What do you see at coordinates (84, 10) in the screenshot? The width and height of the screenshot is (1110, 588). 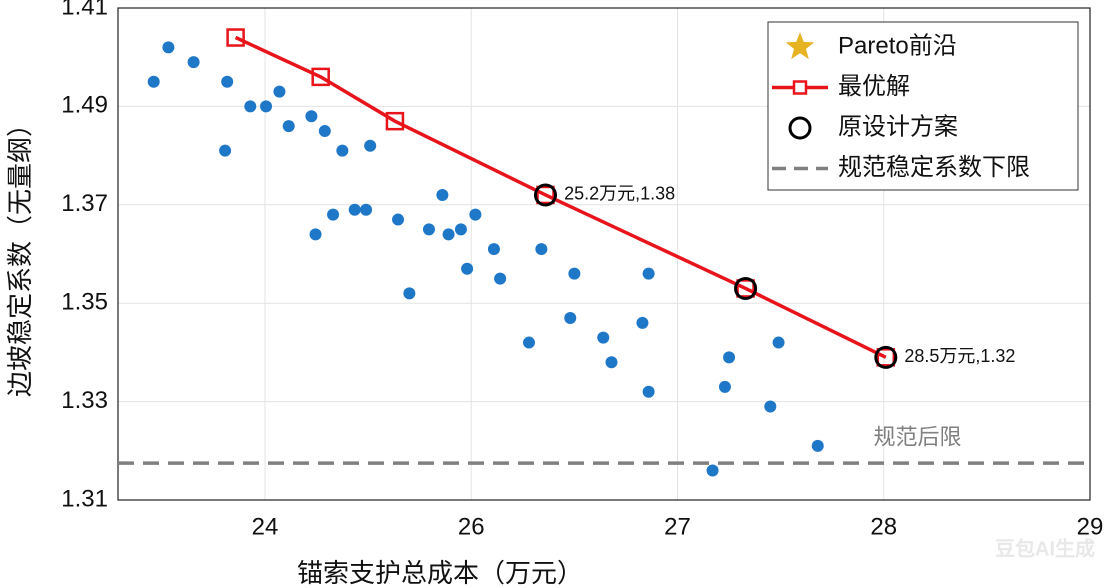 I see `y-tick-label: 1.41` at bounding box center [84, 10].